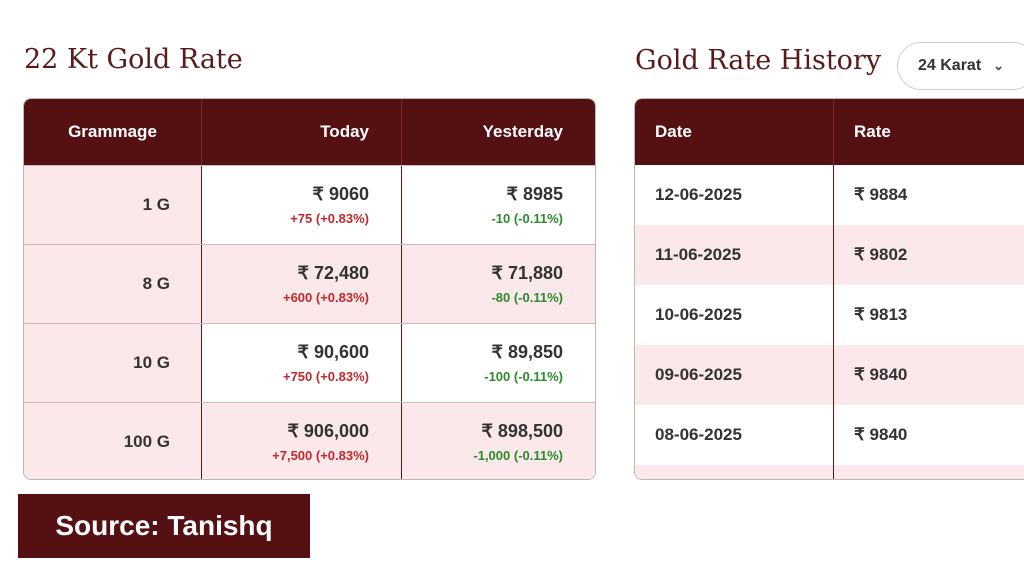  Describe the element at coordinates (113, 132) in the screenshot. I see `header-grammage: Grammage` at that location.